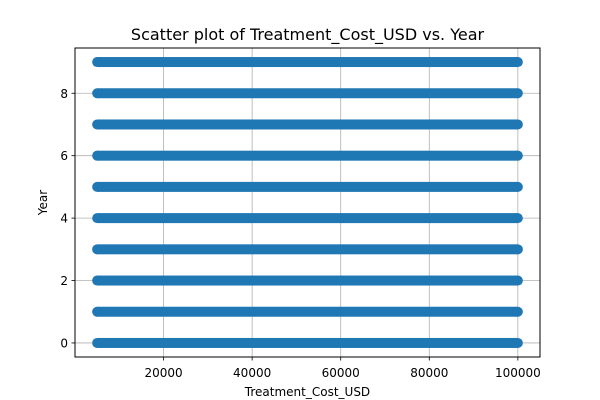 The image size is (600, 400). What do you see at coordinates (518, 373) in the screenshot?
I see `x-tick-label: 100000` at bounding box center [518, 373].